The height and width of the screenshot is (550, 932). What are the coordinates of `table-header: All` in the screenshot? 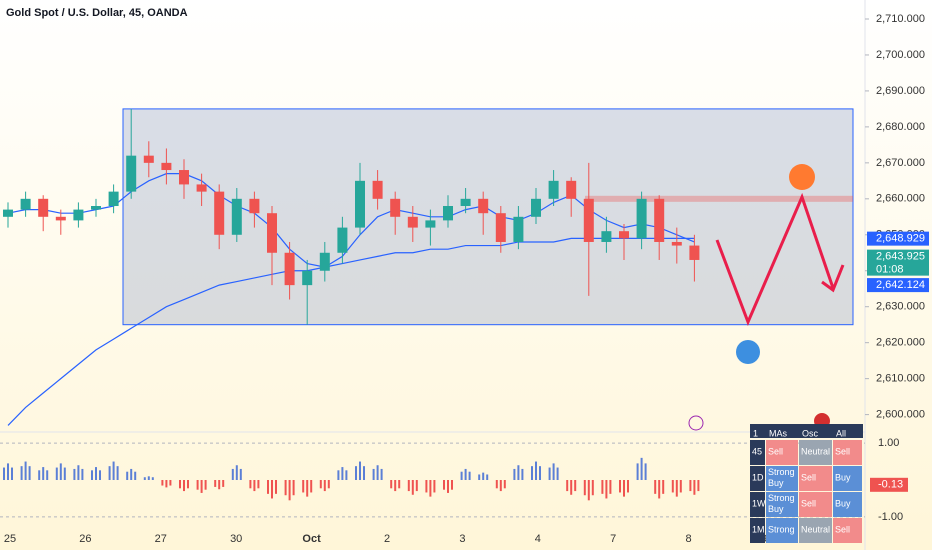 It's located at (841, 433).